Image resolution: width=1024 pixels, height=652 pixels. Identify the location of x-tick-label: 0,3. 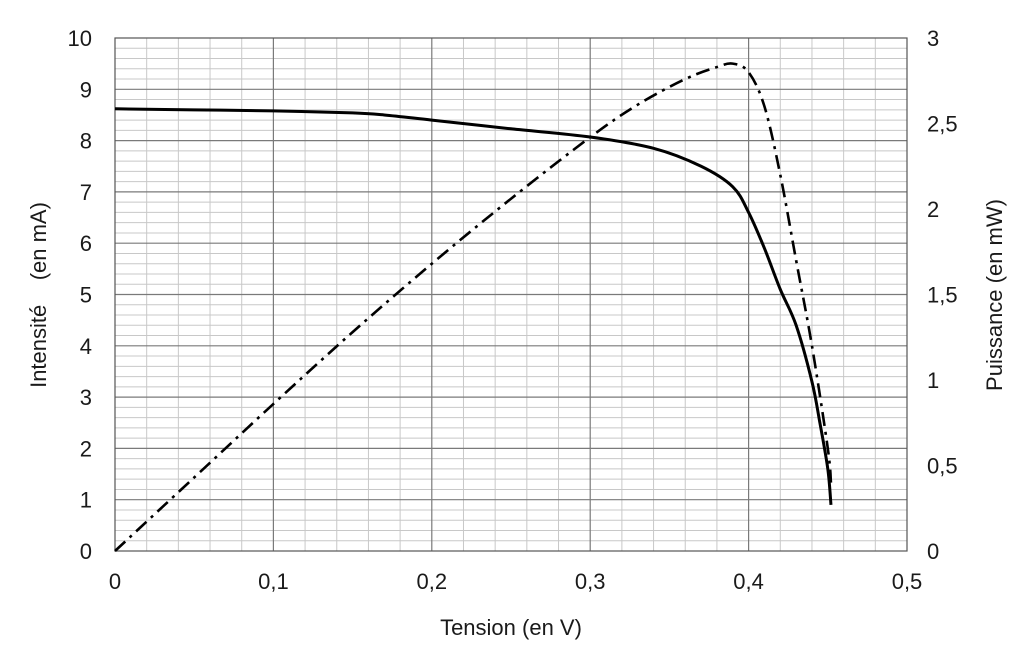
(590, 581).